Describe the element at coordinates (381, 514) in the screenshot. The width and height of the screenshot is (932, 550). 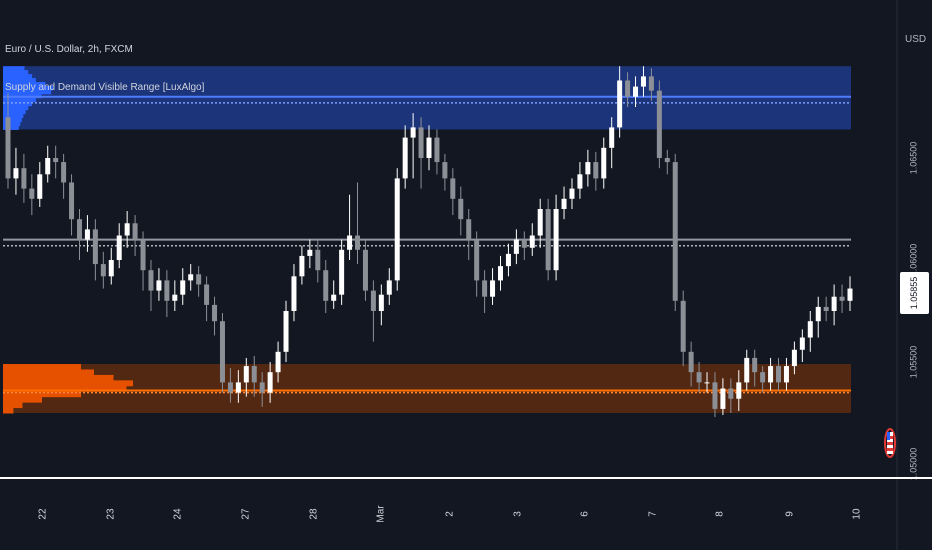
I see `time-tick-label: Mar` at that location.